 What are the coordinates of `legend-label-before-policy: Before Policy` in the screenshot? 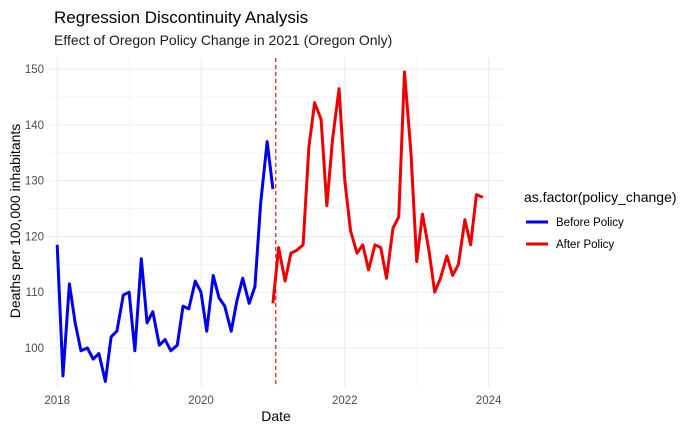 It's located at (590, 223).